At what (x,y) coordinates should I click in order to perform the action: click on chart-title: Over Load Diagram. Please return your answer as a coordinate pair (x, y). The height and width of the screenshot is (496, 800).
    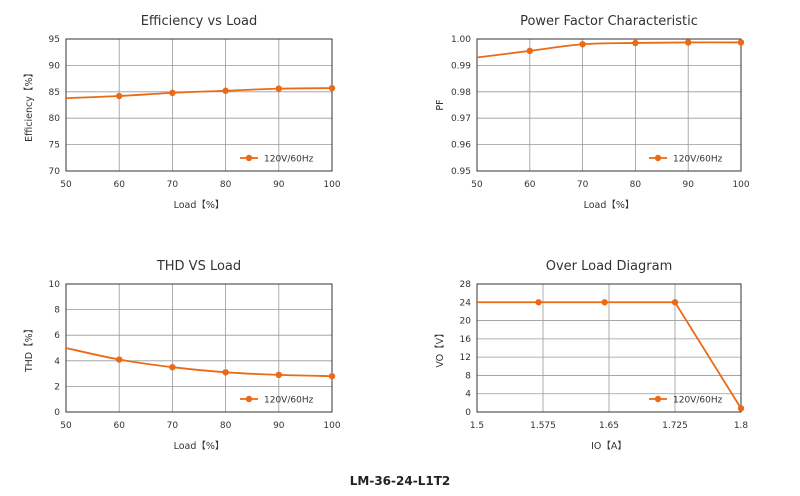
    Looking at the image, I should click on (609, 266).